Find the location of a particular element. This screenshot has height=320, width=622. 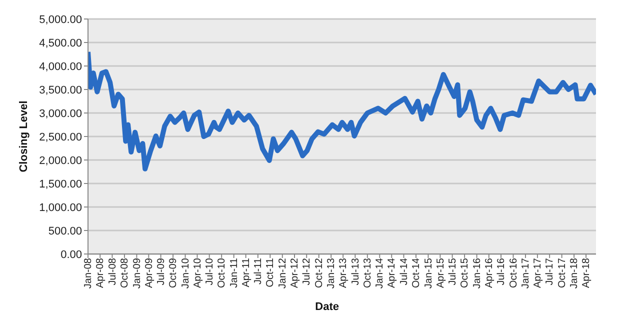

y-tick-label: 3,500.00 is located at coordinates (60, 90).